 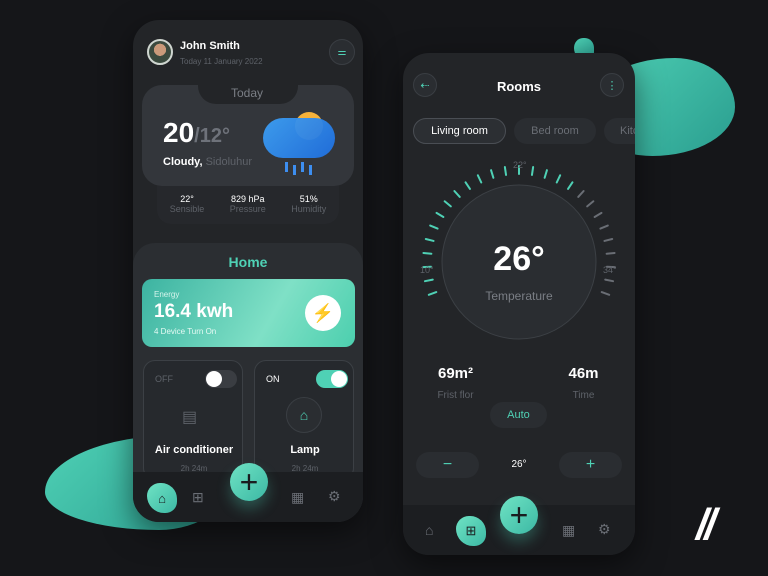 What do you see at coordinates (162, 498) in the screenshot?
I see `nav-home-button: ⌂` at bounding box center [162, 498].